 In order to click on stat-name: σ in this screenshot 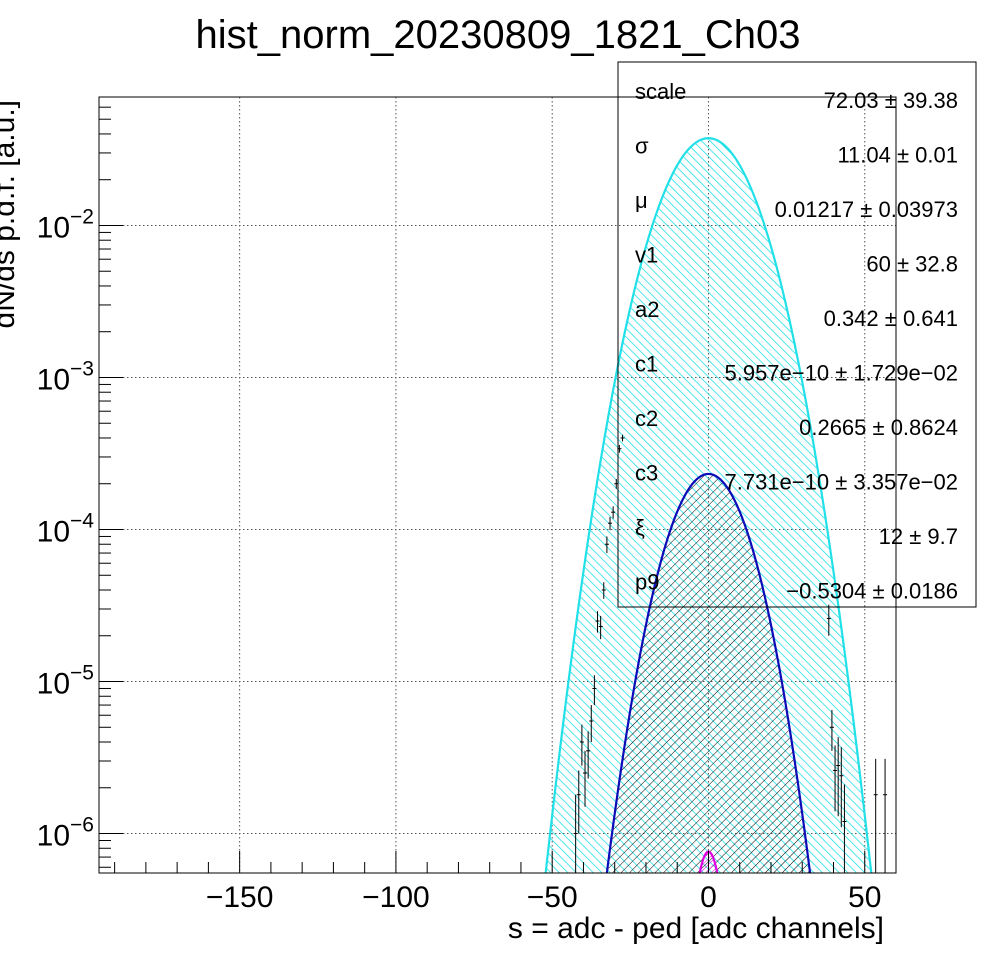, I will do `click(642, 146)`.